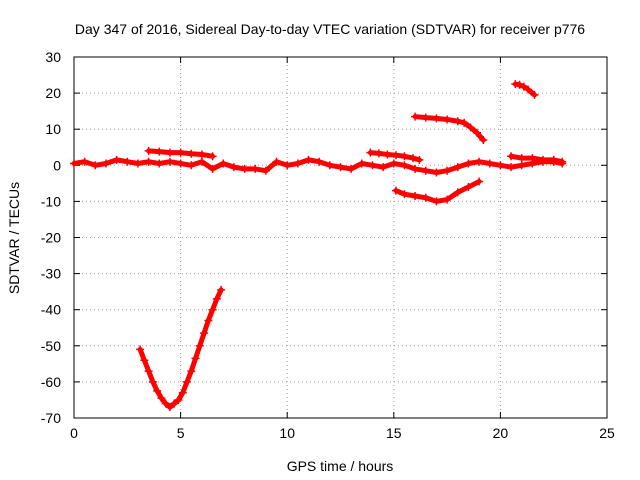 The height and width of the screenshot is (480, 640). What do you see at coordinates (437, 191) in the screenshot?
I see `series-arc-neg10` at bounding box center [437, 191].